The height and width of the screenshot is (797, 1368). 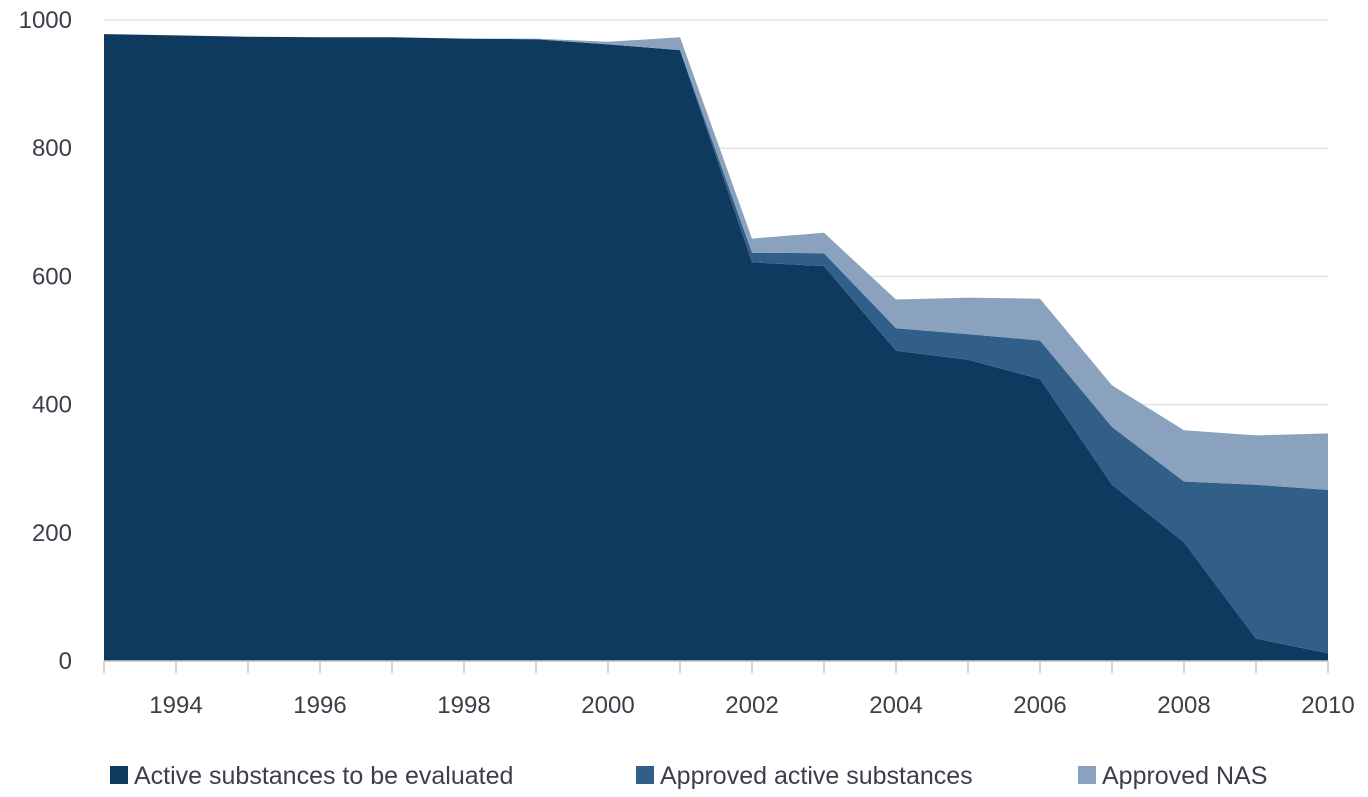 I want to click on y-tick-label: 600, so click(x=52, y=276).